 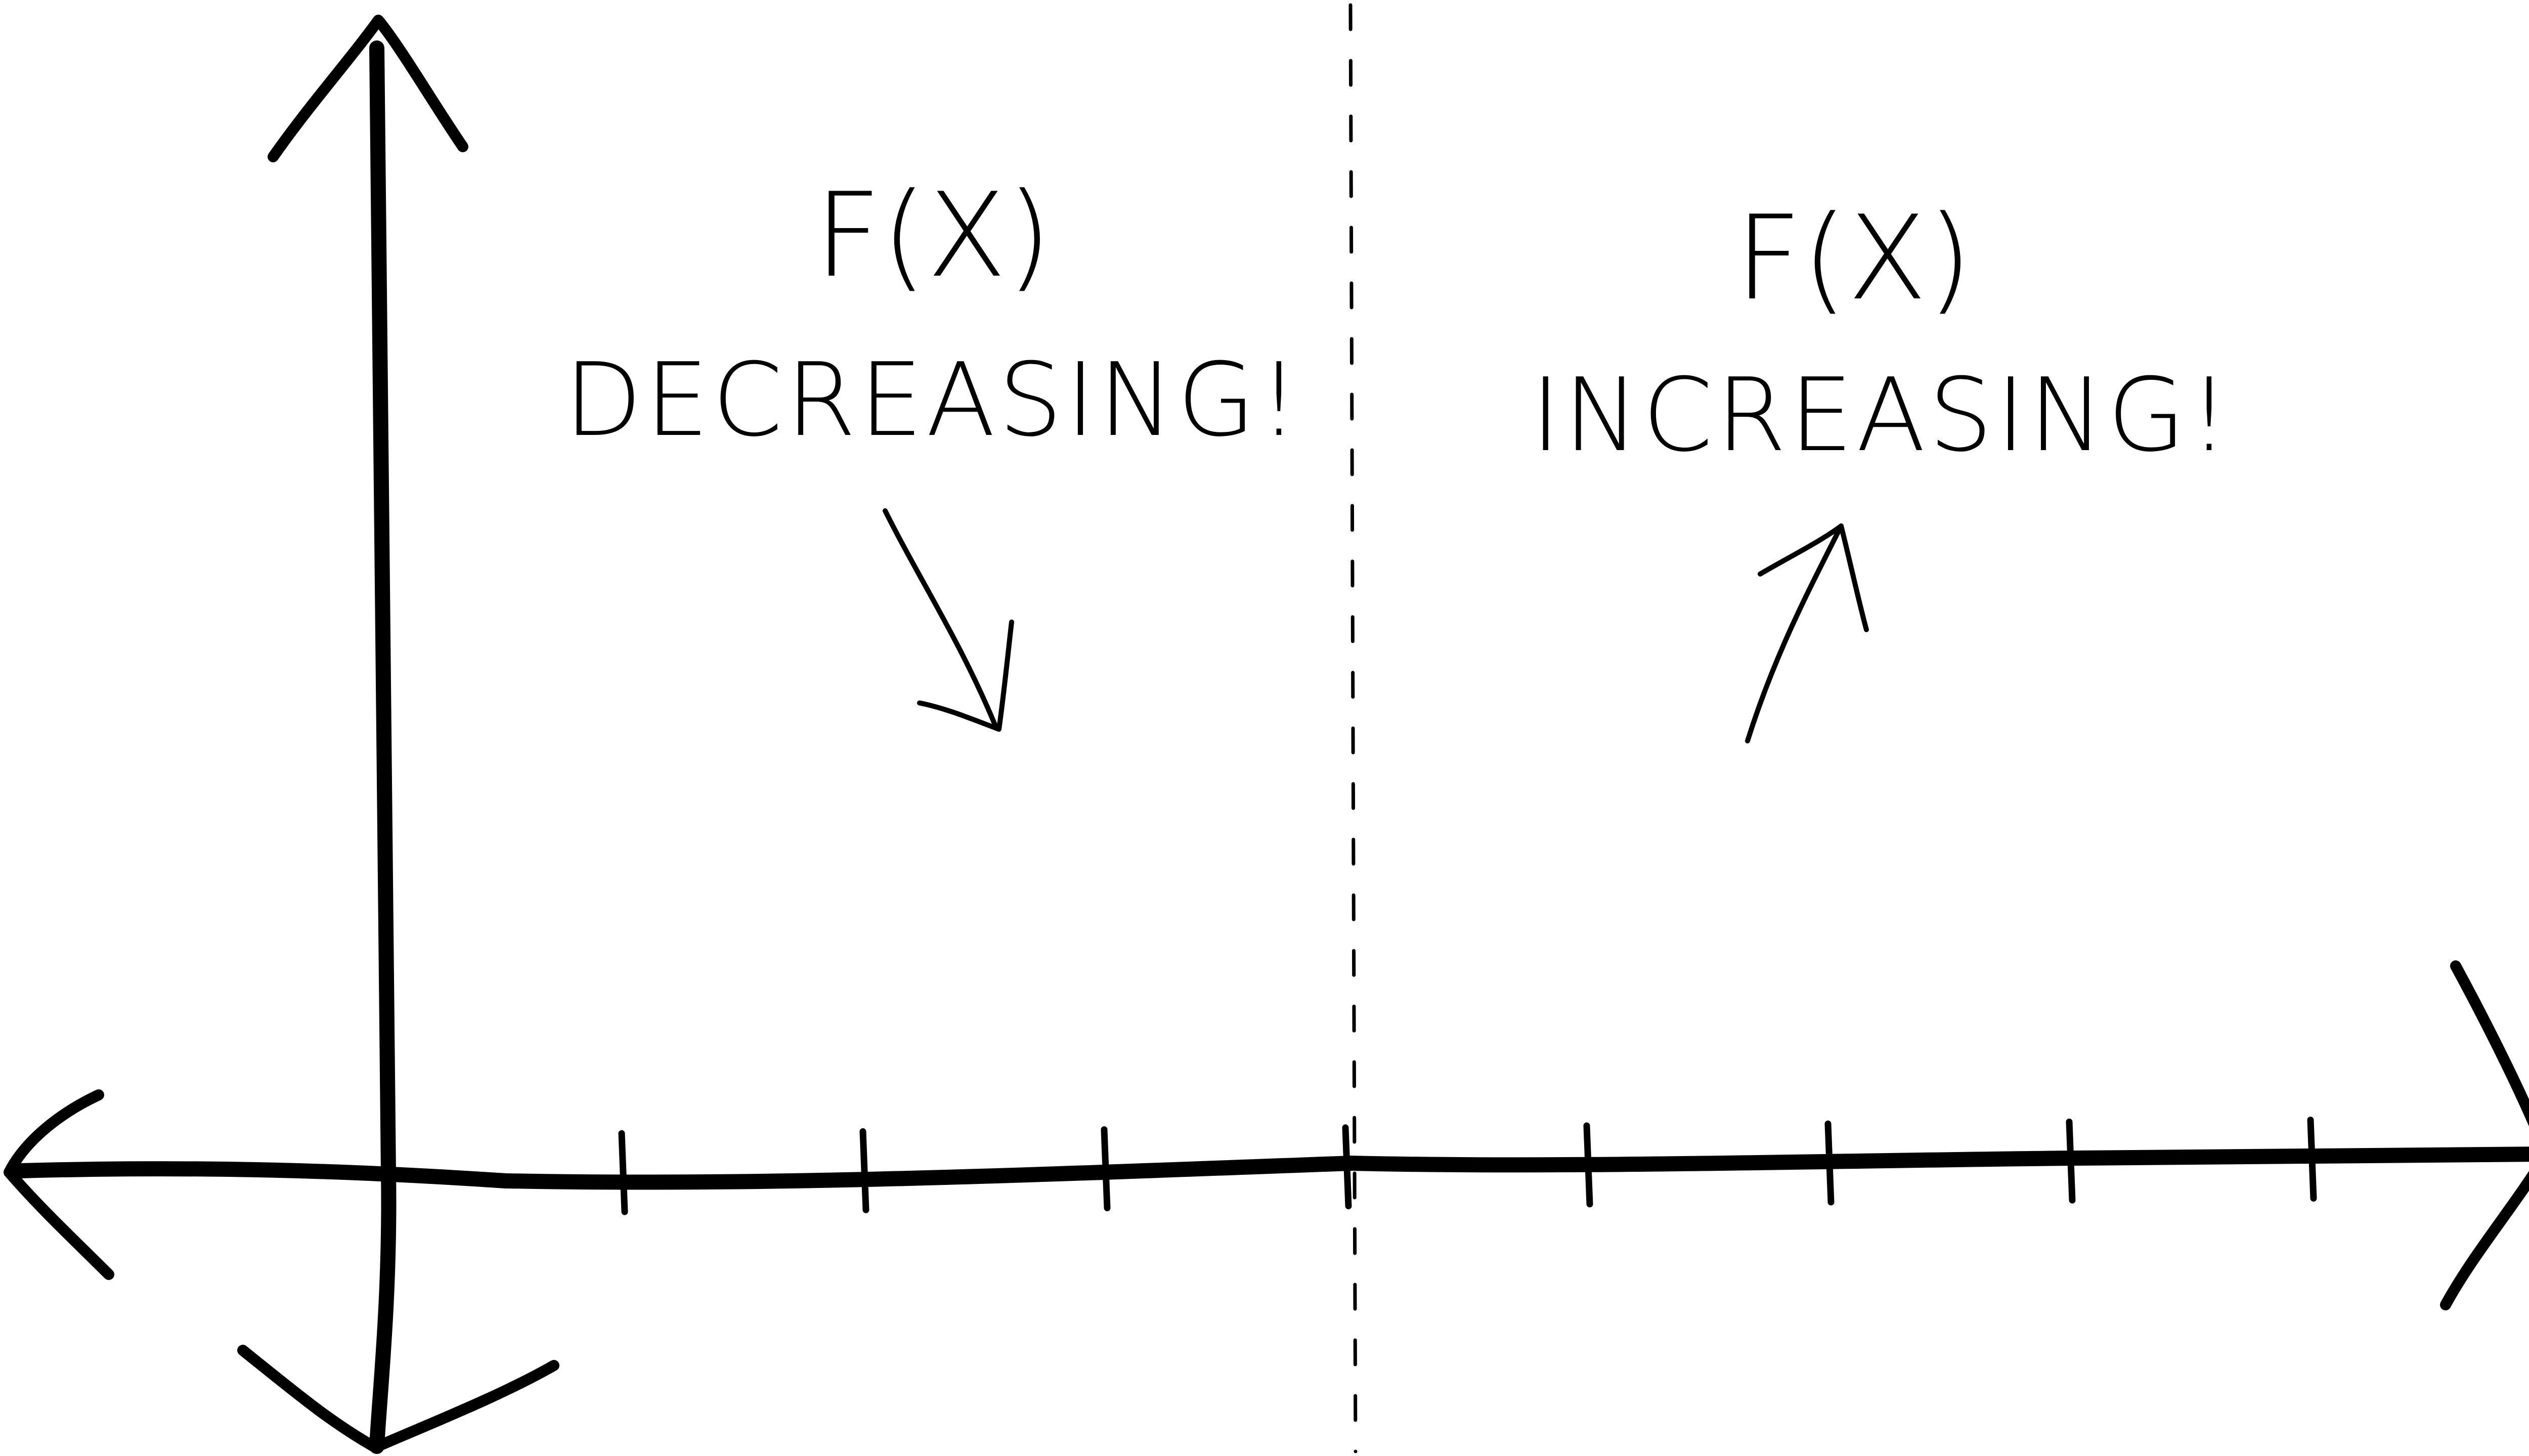 What do you see at coordinates (965, 676) in the screenshot?
I see `decreasing-arrowhead` at bounding box center [965, 676].